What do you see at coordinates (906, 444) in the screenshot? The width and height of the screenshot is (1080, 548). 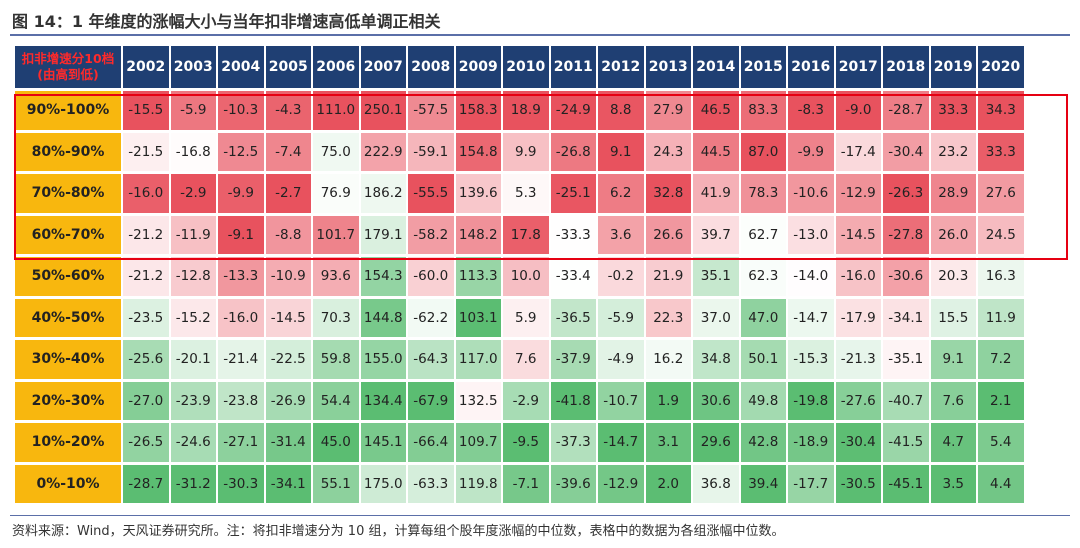 I see `heatmap-cell: -41.5` at bounding box center [906, 444].